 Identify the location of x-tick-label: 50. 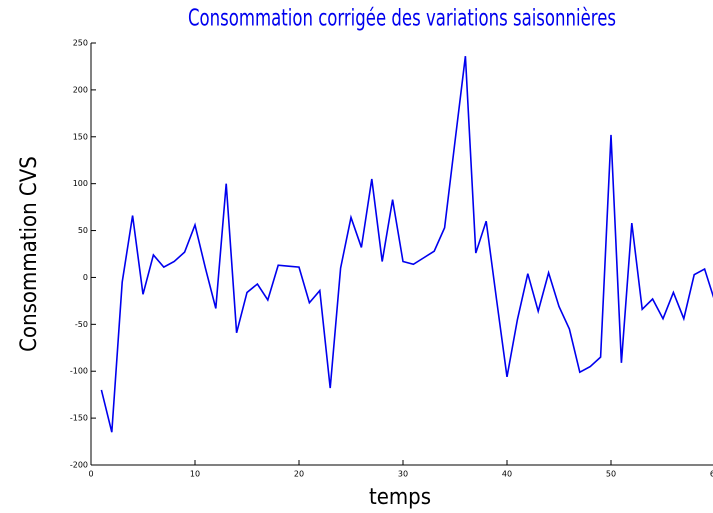
(611, 474).